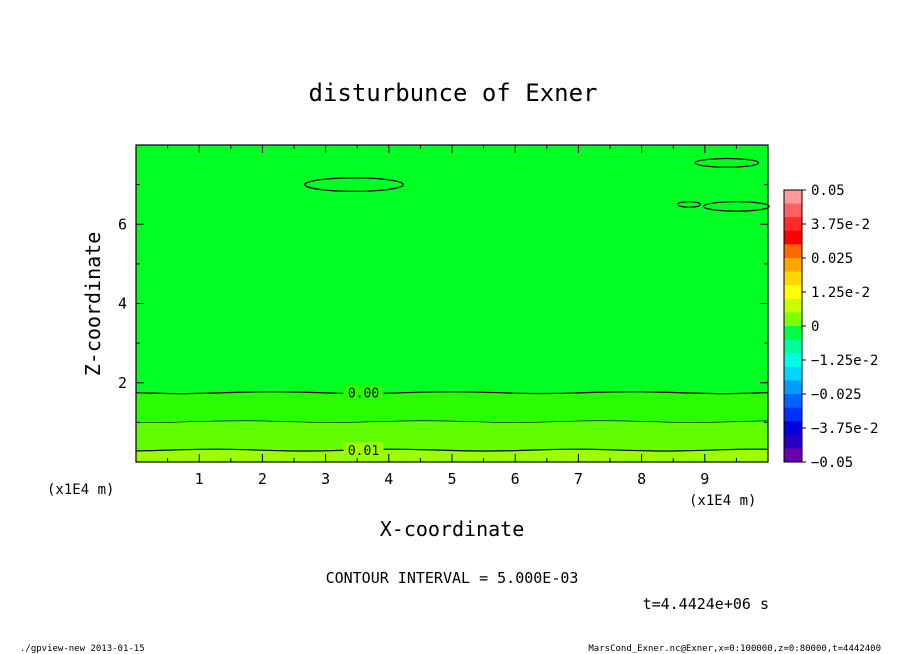 The width and height of the screenshot is (904, 654). I want to click on colorbar, so click(793, 326).